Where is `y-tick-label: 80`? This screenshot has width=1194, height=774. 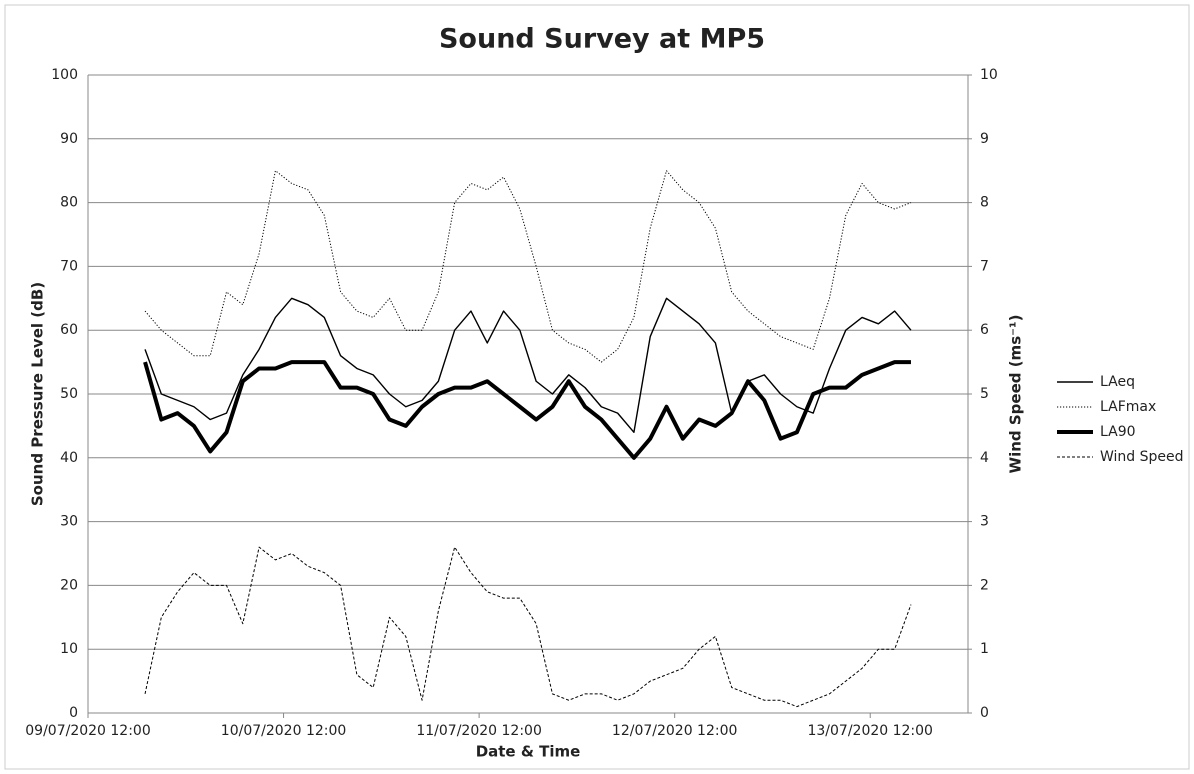 y-tick-label: 80 is located at coordinates (69, 203).